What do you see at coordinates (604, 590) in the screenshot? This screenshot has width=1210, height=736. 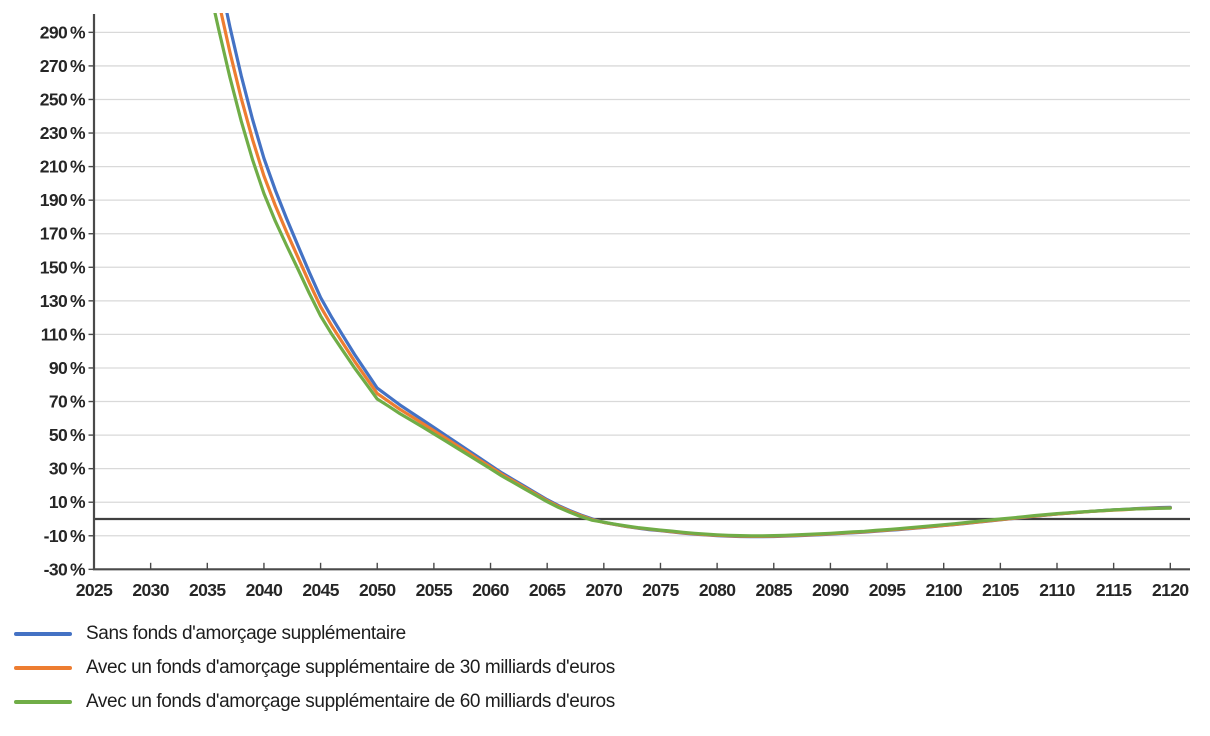 I see `x-tick-label: 2070` at bounding box center [604, 590].